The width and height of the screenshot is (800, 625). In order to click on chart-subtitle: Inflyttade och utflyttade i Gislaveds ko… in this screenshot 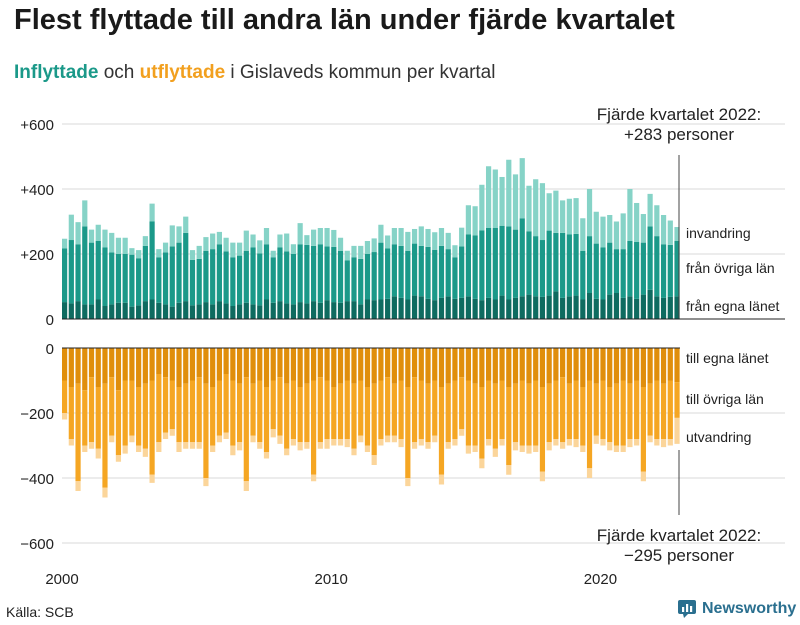, I will do `click(254, 73)`.